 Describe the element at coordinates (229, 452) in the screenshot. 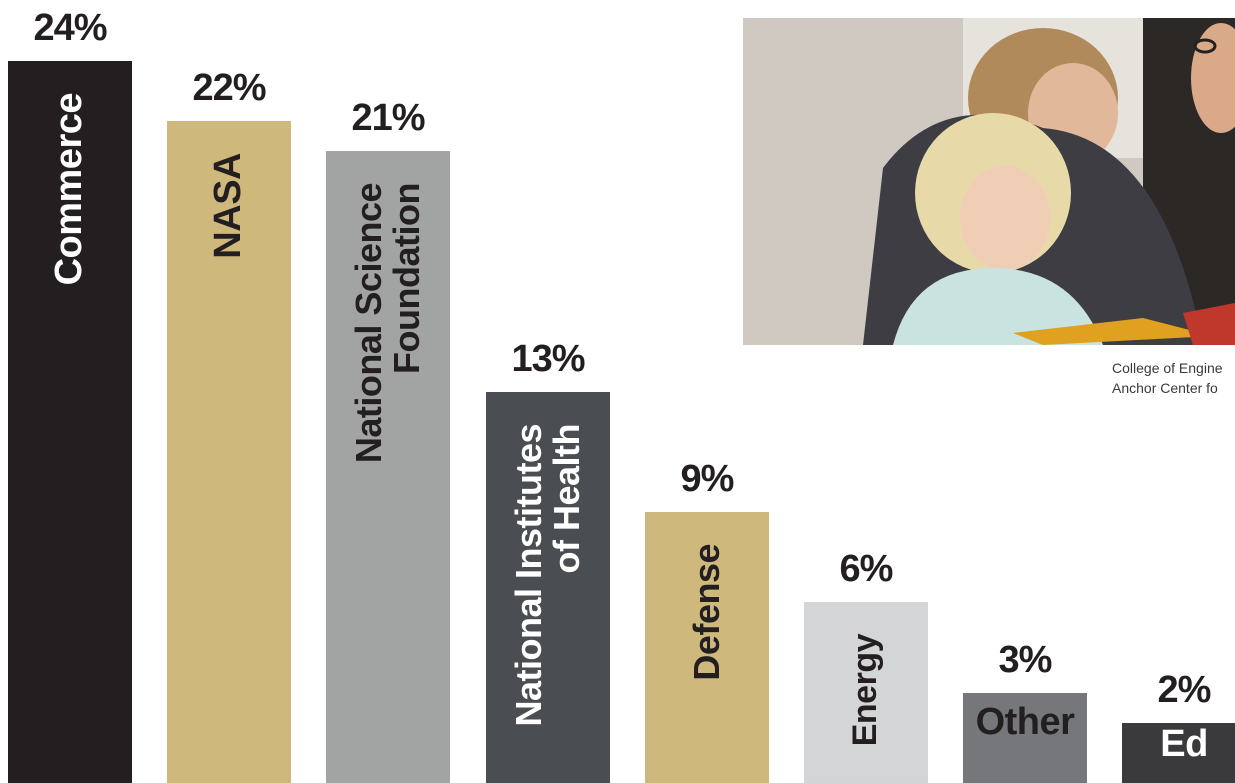

I see `bar-nasa: NASA` at that location.